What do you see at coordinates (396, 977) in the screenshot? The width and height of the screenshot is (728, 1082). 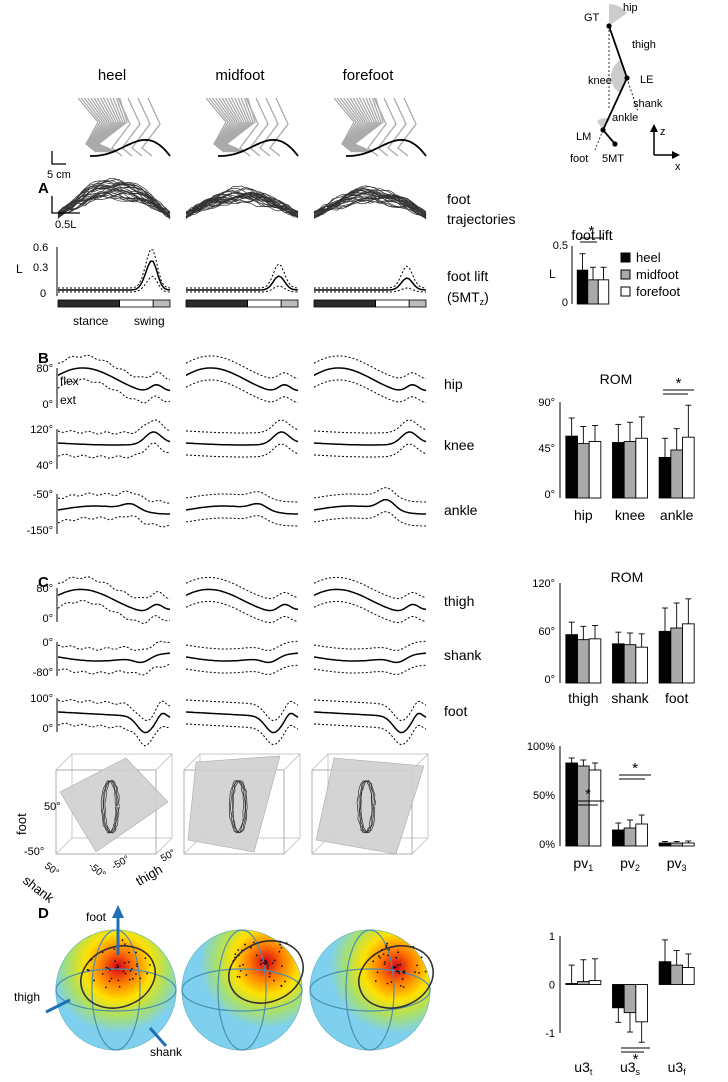 I see `density-contour` at bounding box center [396, 977].